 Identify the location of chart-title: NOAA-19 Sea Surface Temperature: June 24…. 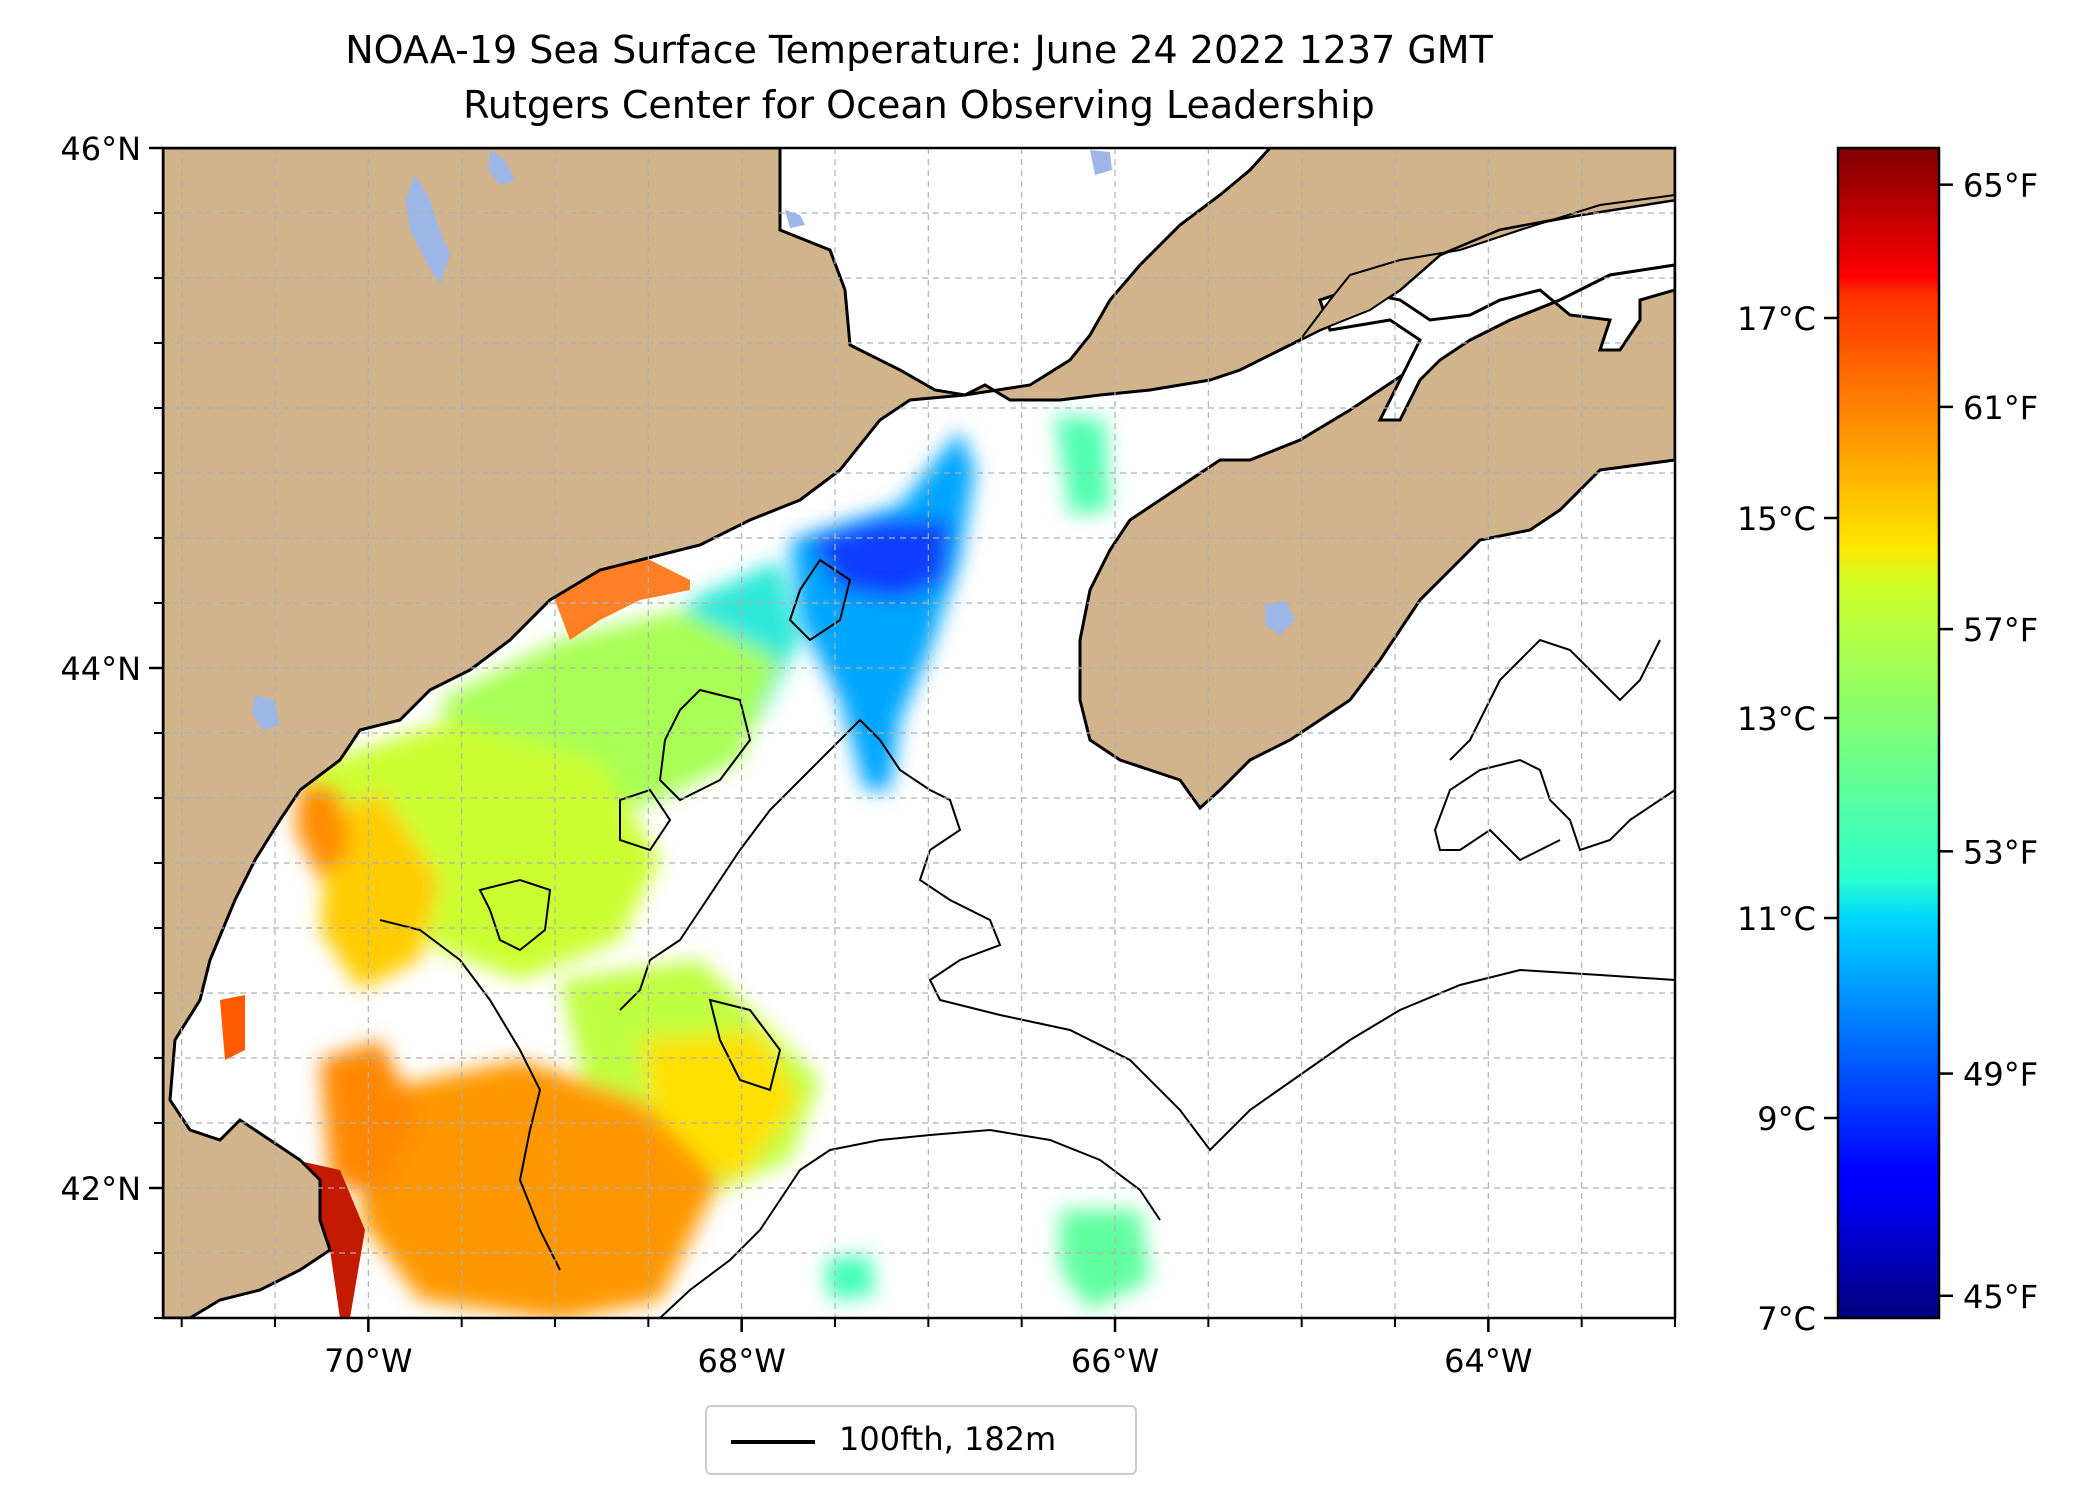
(919, 50).